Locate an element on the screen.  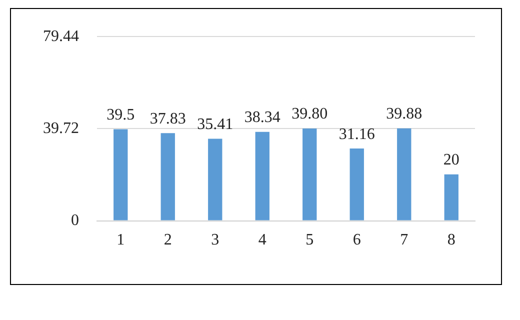
x-tick-label: 1 is located at coordinates (120, 240).